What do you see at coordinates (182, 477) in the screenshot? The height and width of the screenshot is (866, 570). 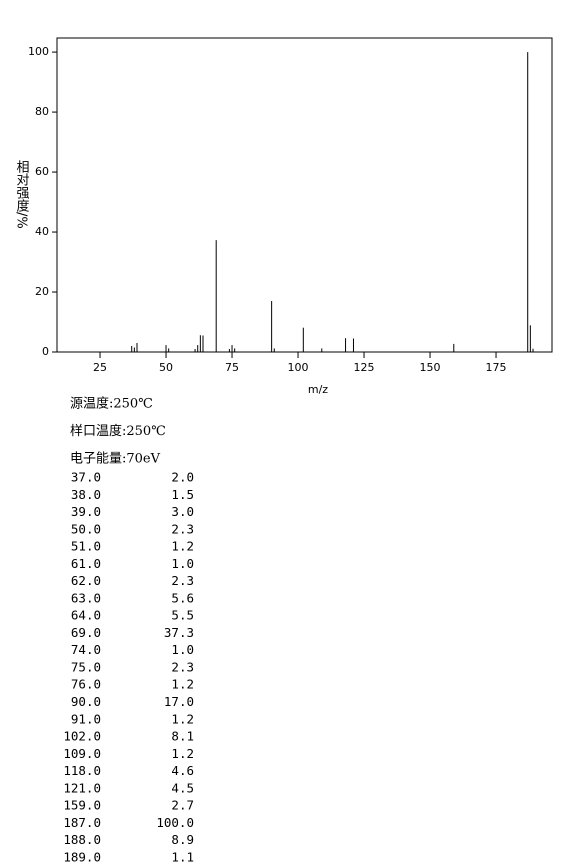 I see `table-cell: 2.0` at bounding box center [182, 477].